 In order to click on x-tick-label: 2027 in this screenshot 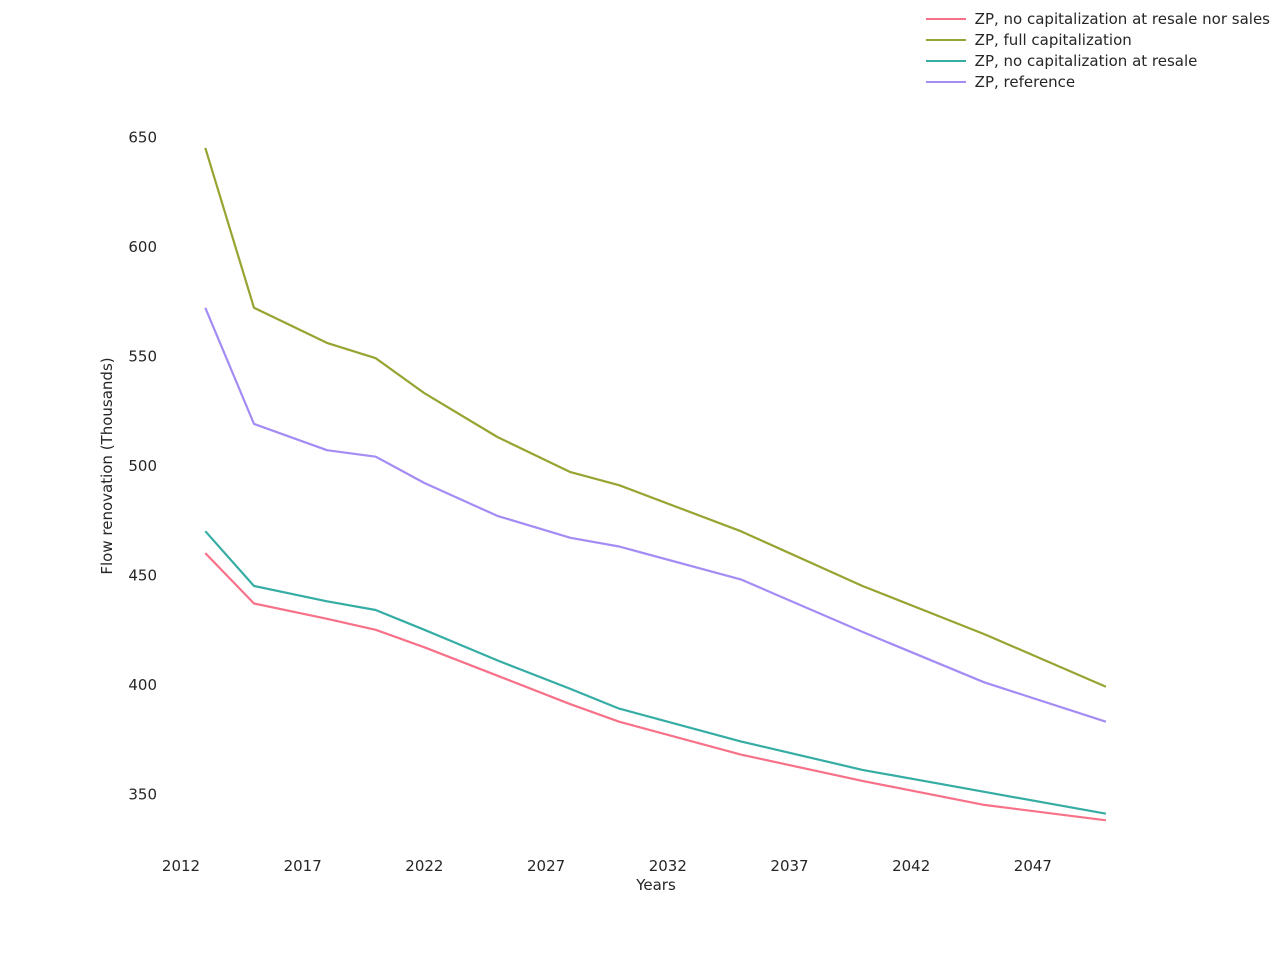, I will do `click(546, 866)`.